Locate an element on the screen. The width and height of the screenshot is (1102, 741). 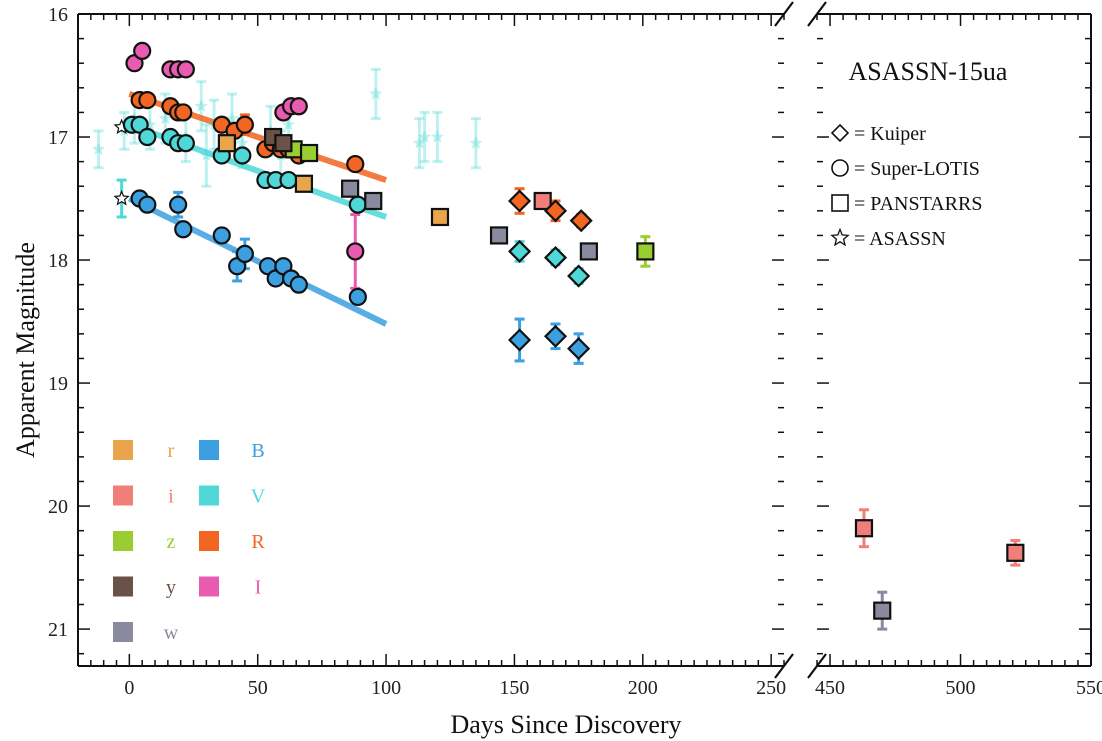
x-tick-label: 250 is located at coordinates (771, 688).